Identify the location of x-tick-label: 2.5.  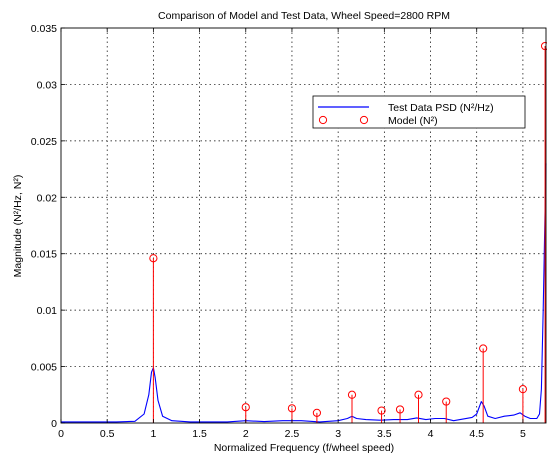
(292, 434).